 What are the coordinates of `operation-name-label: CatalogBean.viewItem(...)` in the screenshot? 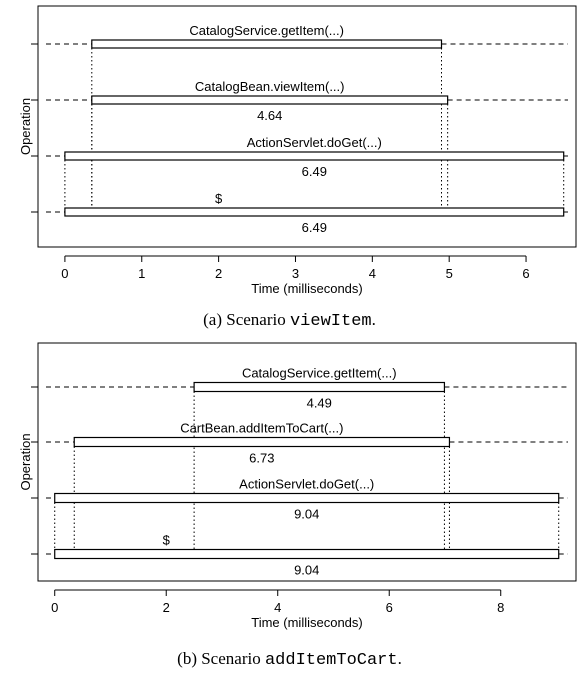 It's located at (270, 86).